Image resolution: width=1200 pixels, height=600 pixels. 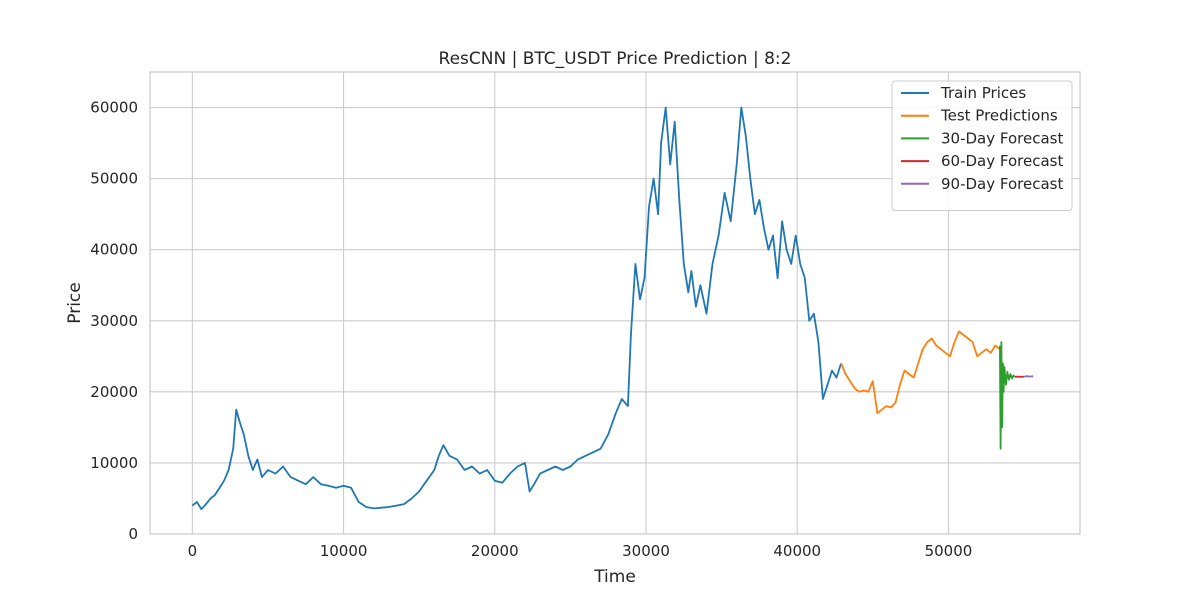 I want to click on x-tick-label: 50000, so click(x=949, y=551).